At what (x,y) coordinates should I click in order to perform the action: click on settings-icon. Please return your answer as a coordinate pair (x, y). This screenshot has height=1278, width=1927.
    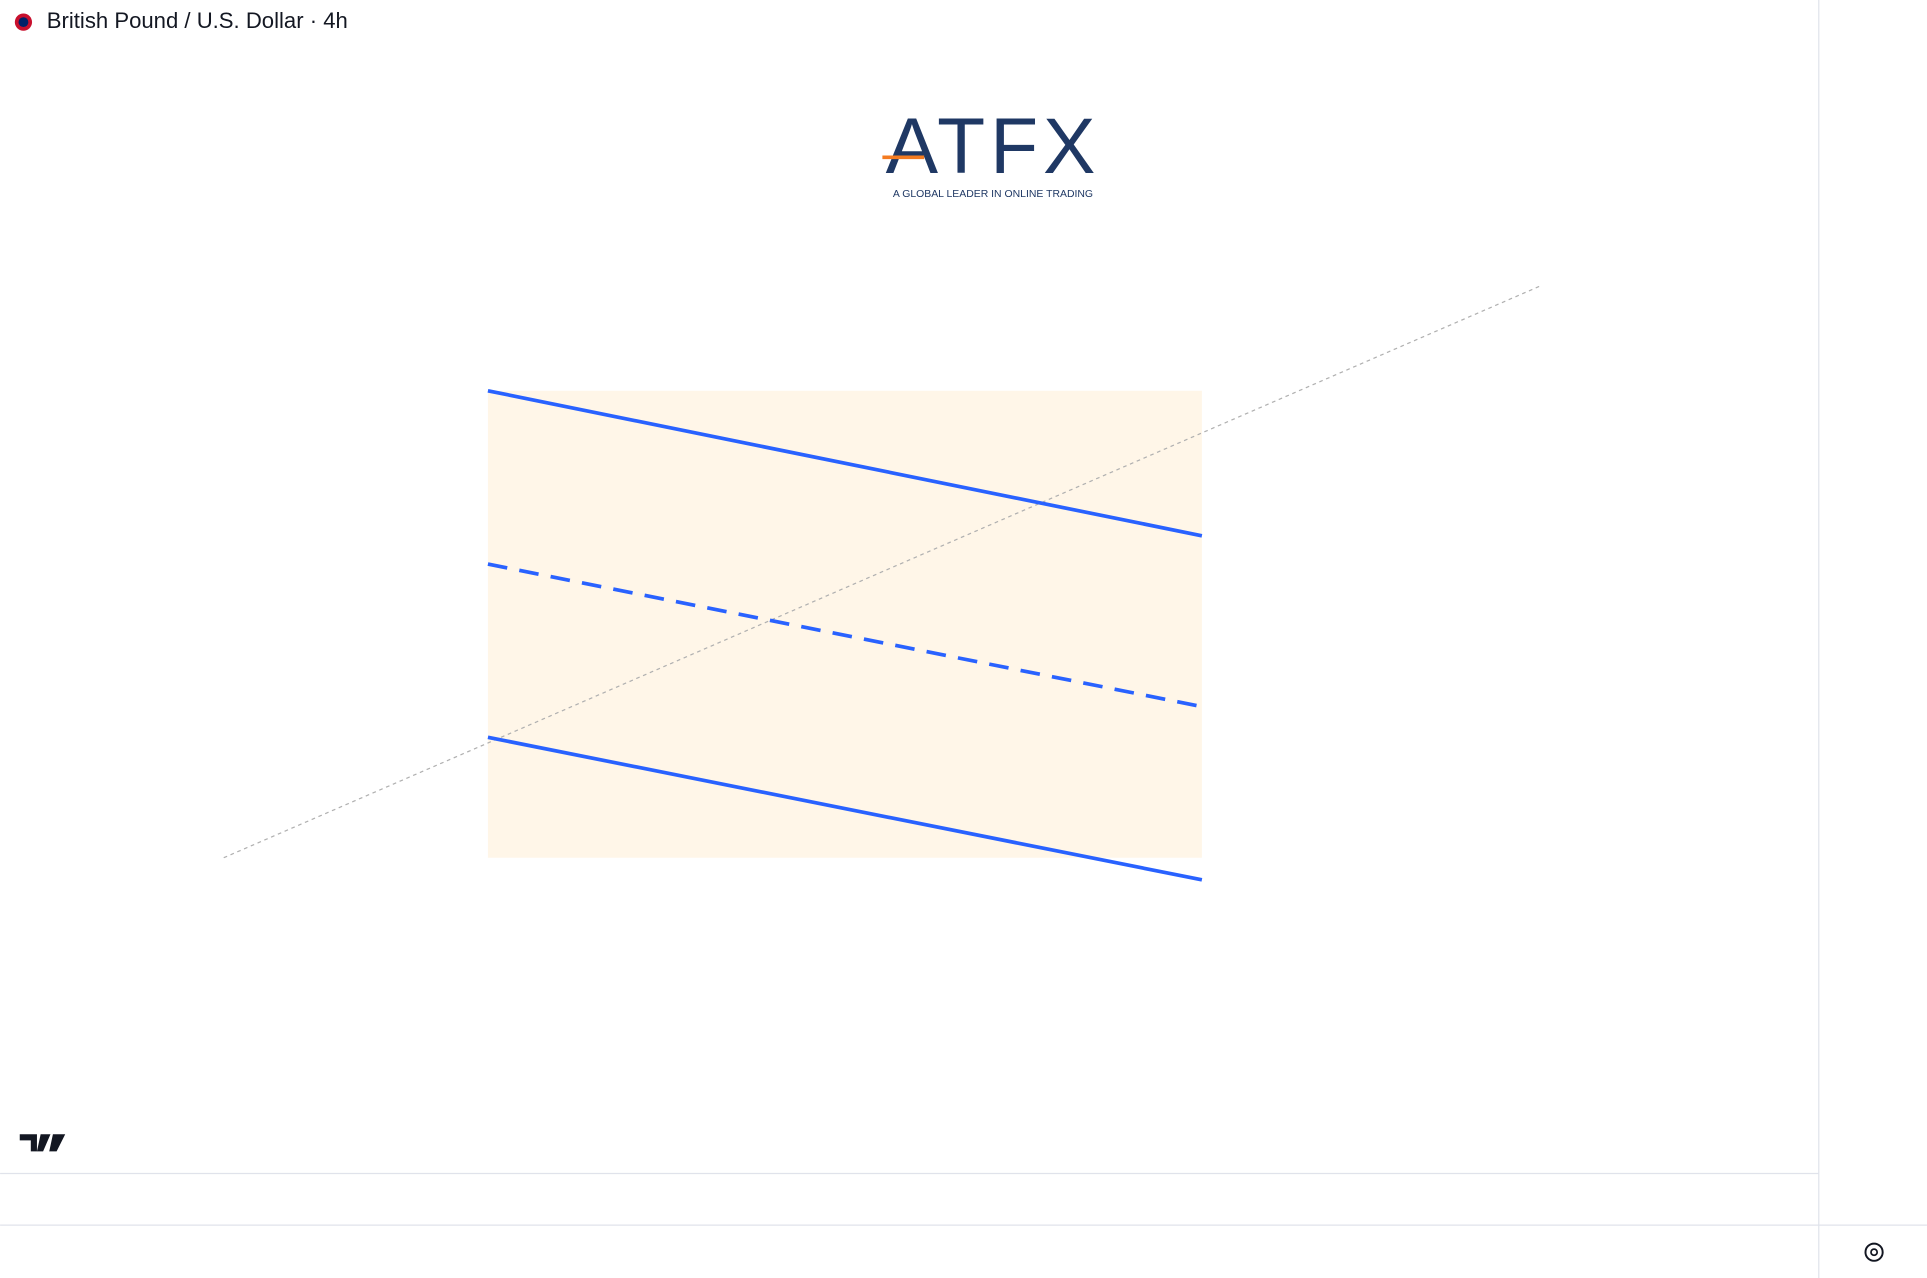
    Looking at the image, I should click on (1874, 1252).